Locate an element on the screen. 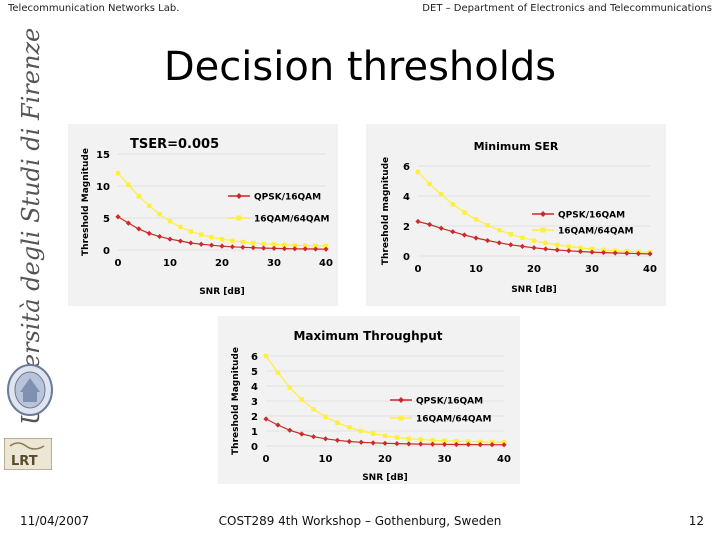 The height and width of the screenshot is (540, 720). min-ser-ytick-label: 2 is located at coordinates (406, 227).